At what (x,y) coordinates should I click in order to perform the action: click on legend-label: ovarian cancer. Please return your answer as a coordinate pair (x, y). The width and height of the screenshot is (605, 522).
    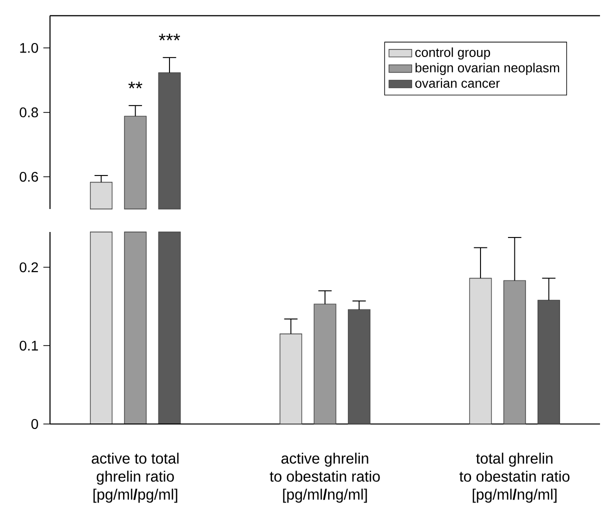
    Looking at the image, I should click on (457, 83).